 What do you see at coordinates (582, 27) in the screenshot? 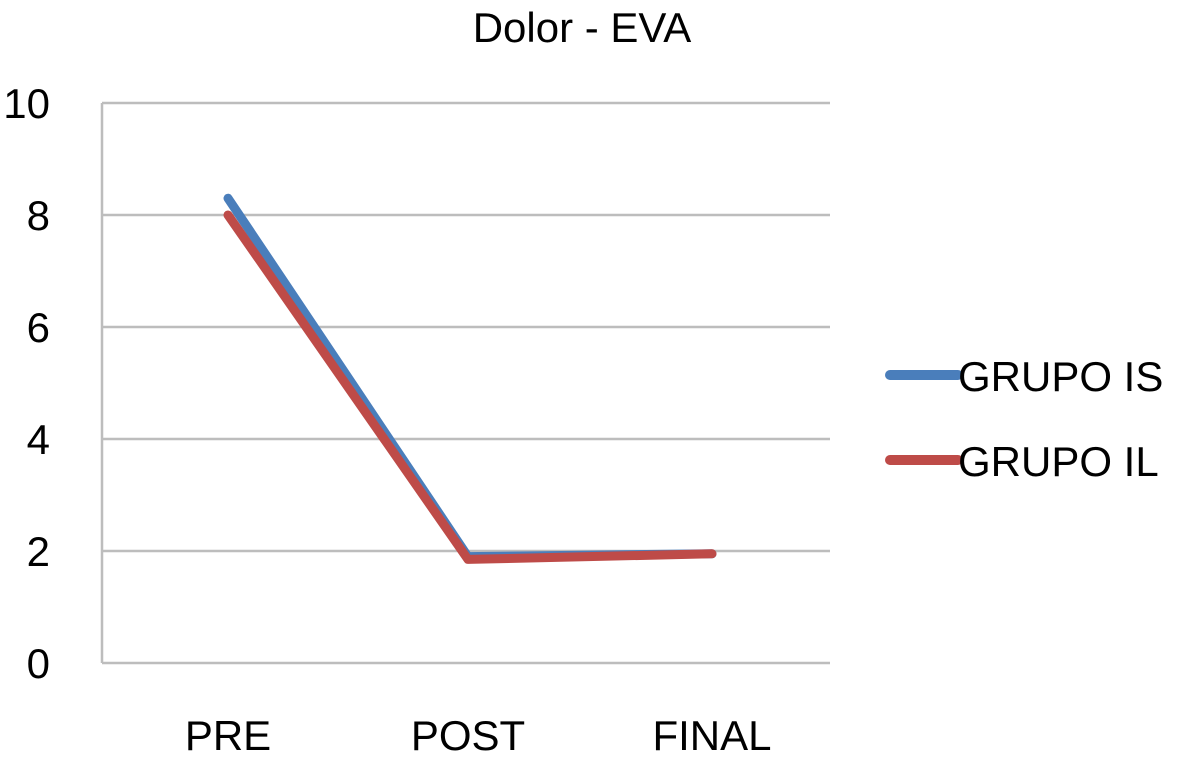
I see `chart-title: Dolor - EVA` at bounding box center [582, 27].